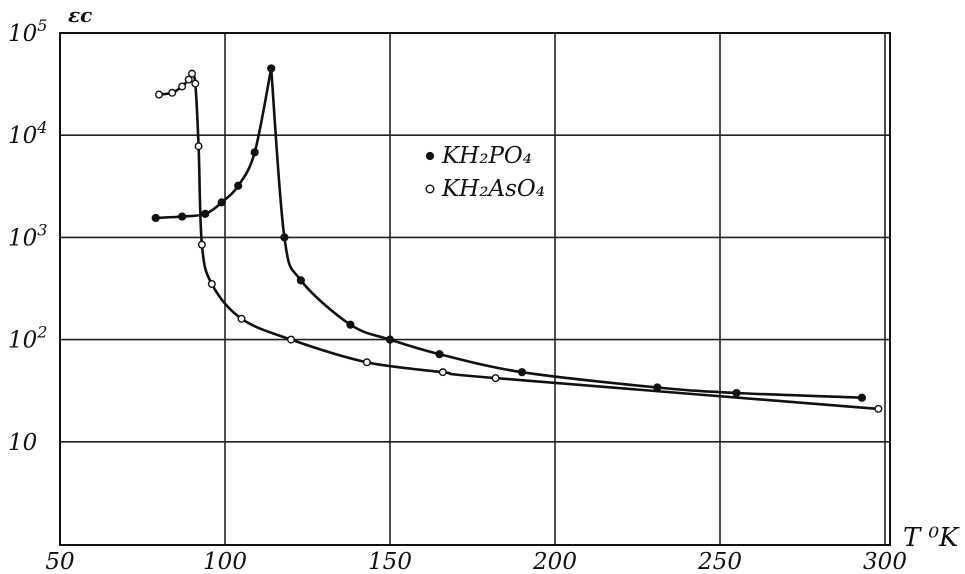 The image size is (965, 574). What do you see at coordinates (22, 443) in the screenshot?
I see `y-tick-label: 10` at bounding box center [22, 443].